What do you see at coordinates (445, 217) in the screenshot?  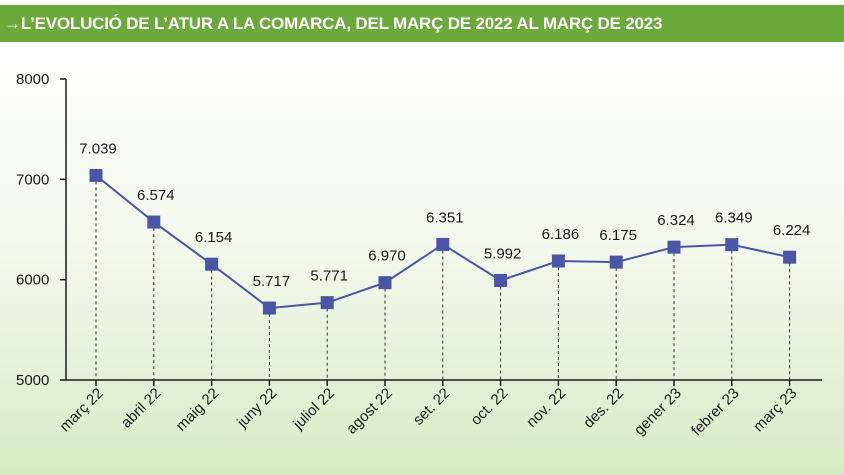 I see `data-label: 6.351` at bounding box center [445, 217].